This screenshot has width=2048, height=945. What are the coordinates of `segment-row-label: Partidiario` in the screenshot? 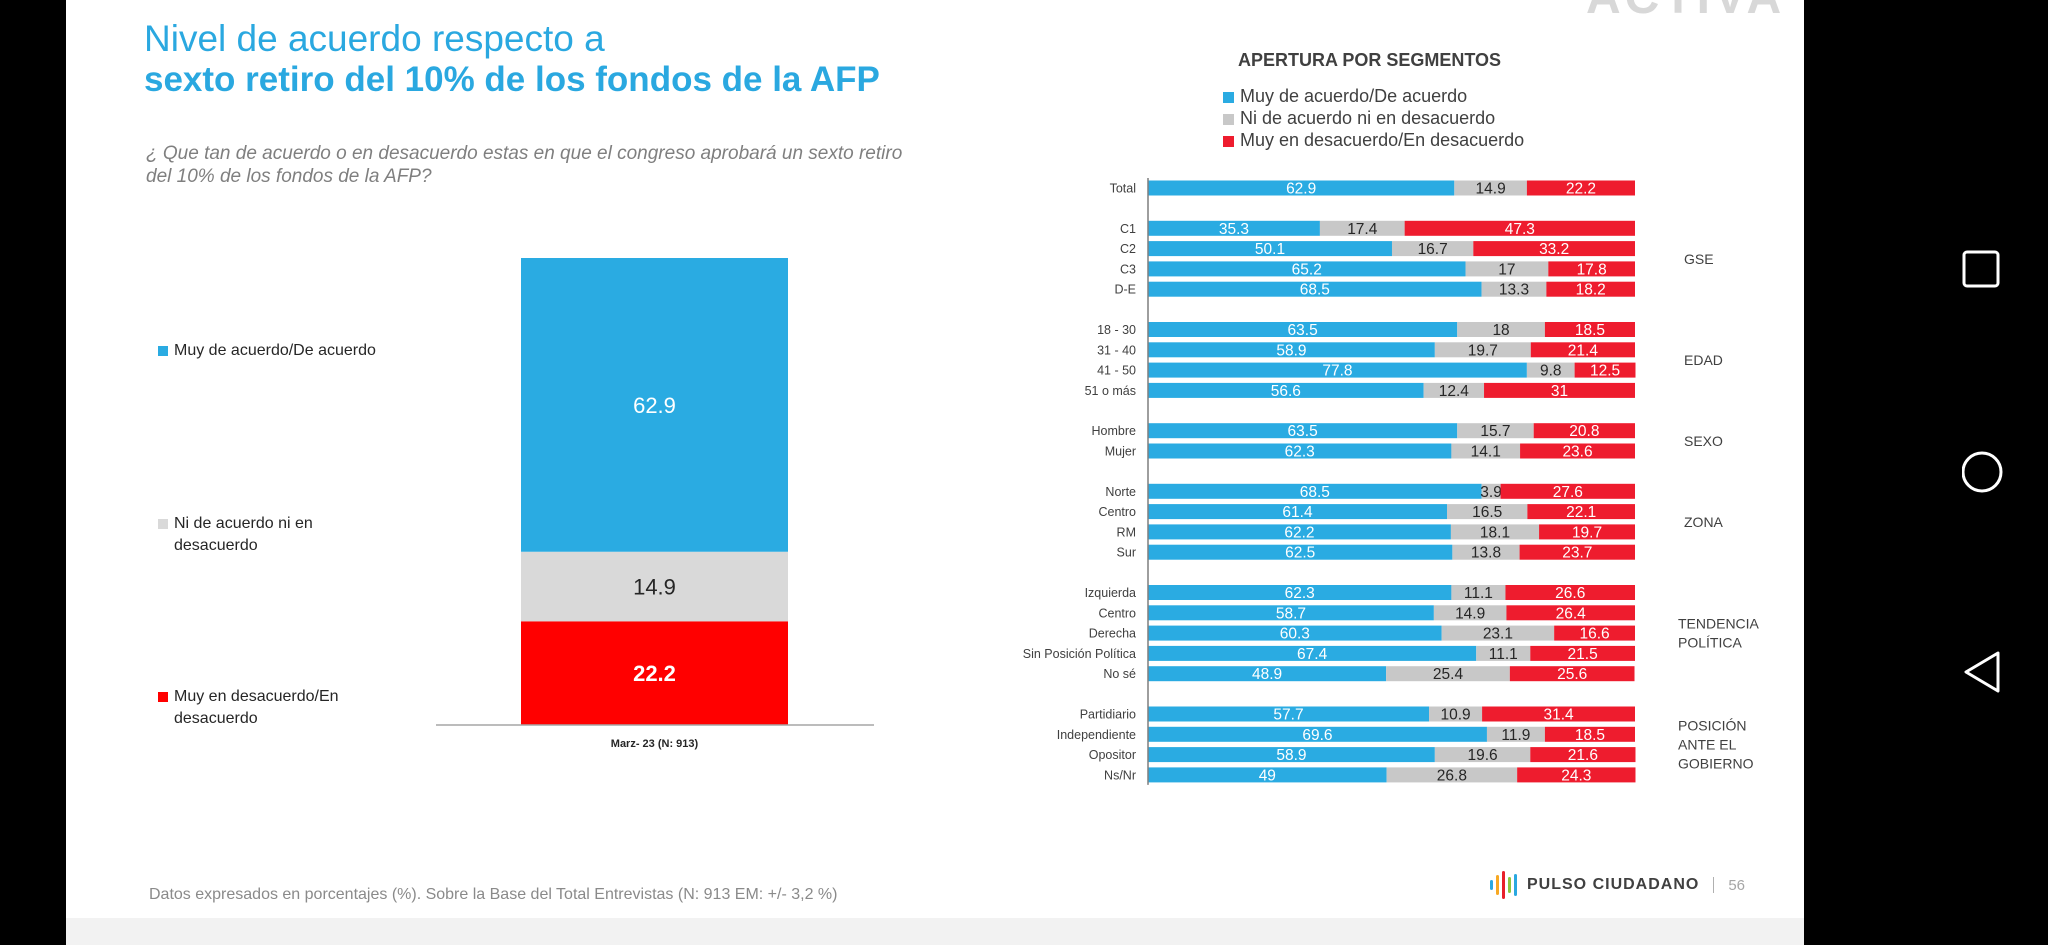 It's located at (1108, 715).